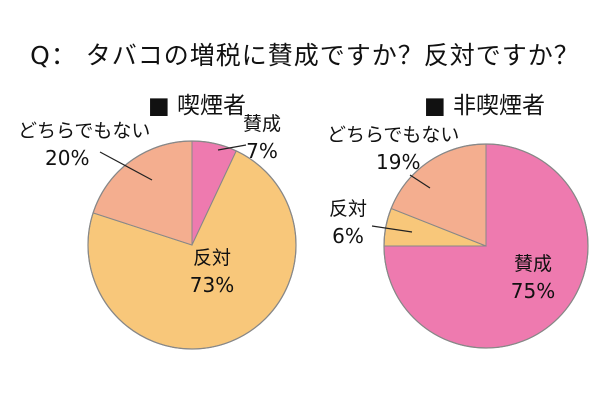 This screenshot has width=610, height=400. I want to click on smoker-value-neutral: 20%, so click(67, 158).